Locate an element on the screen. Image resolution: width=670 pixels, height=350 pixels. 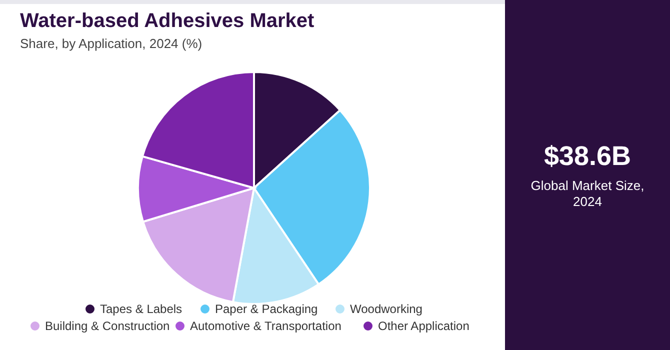
chart-title: Water-based Adhesives Market is located at coordinates (167, 21).